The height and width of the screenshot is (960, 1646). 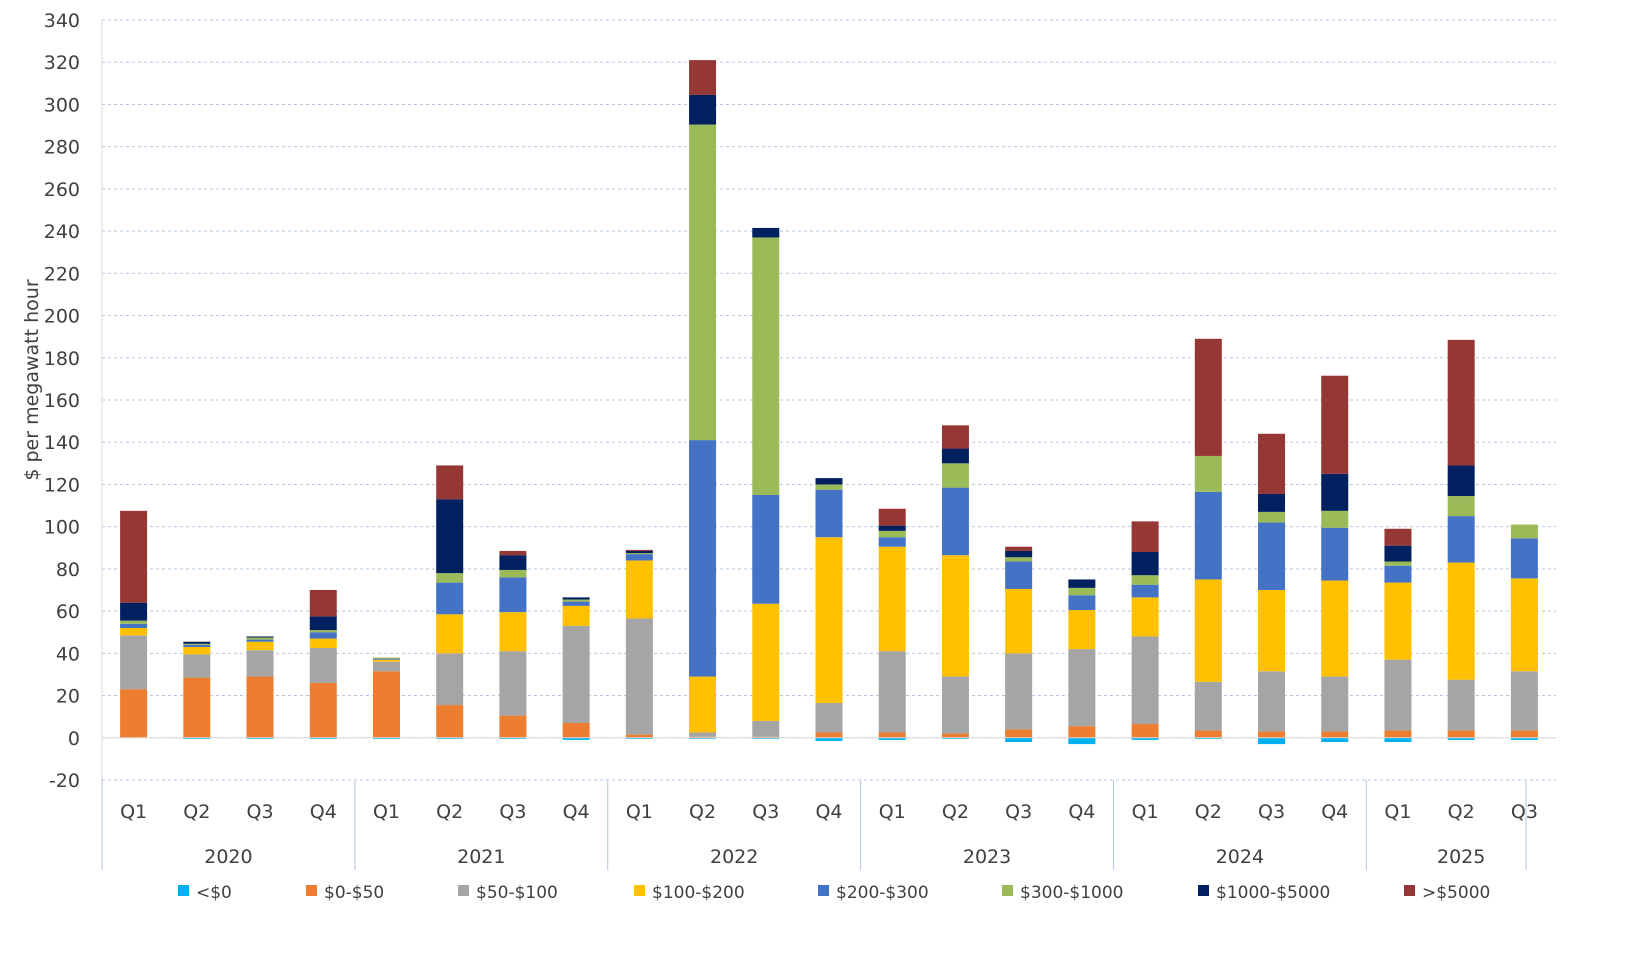 What do you see at coordinates (68, 697) in the screenshot?
I see `y-tick-label: 20` at bounding box center [68, 697].